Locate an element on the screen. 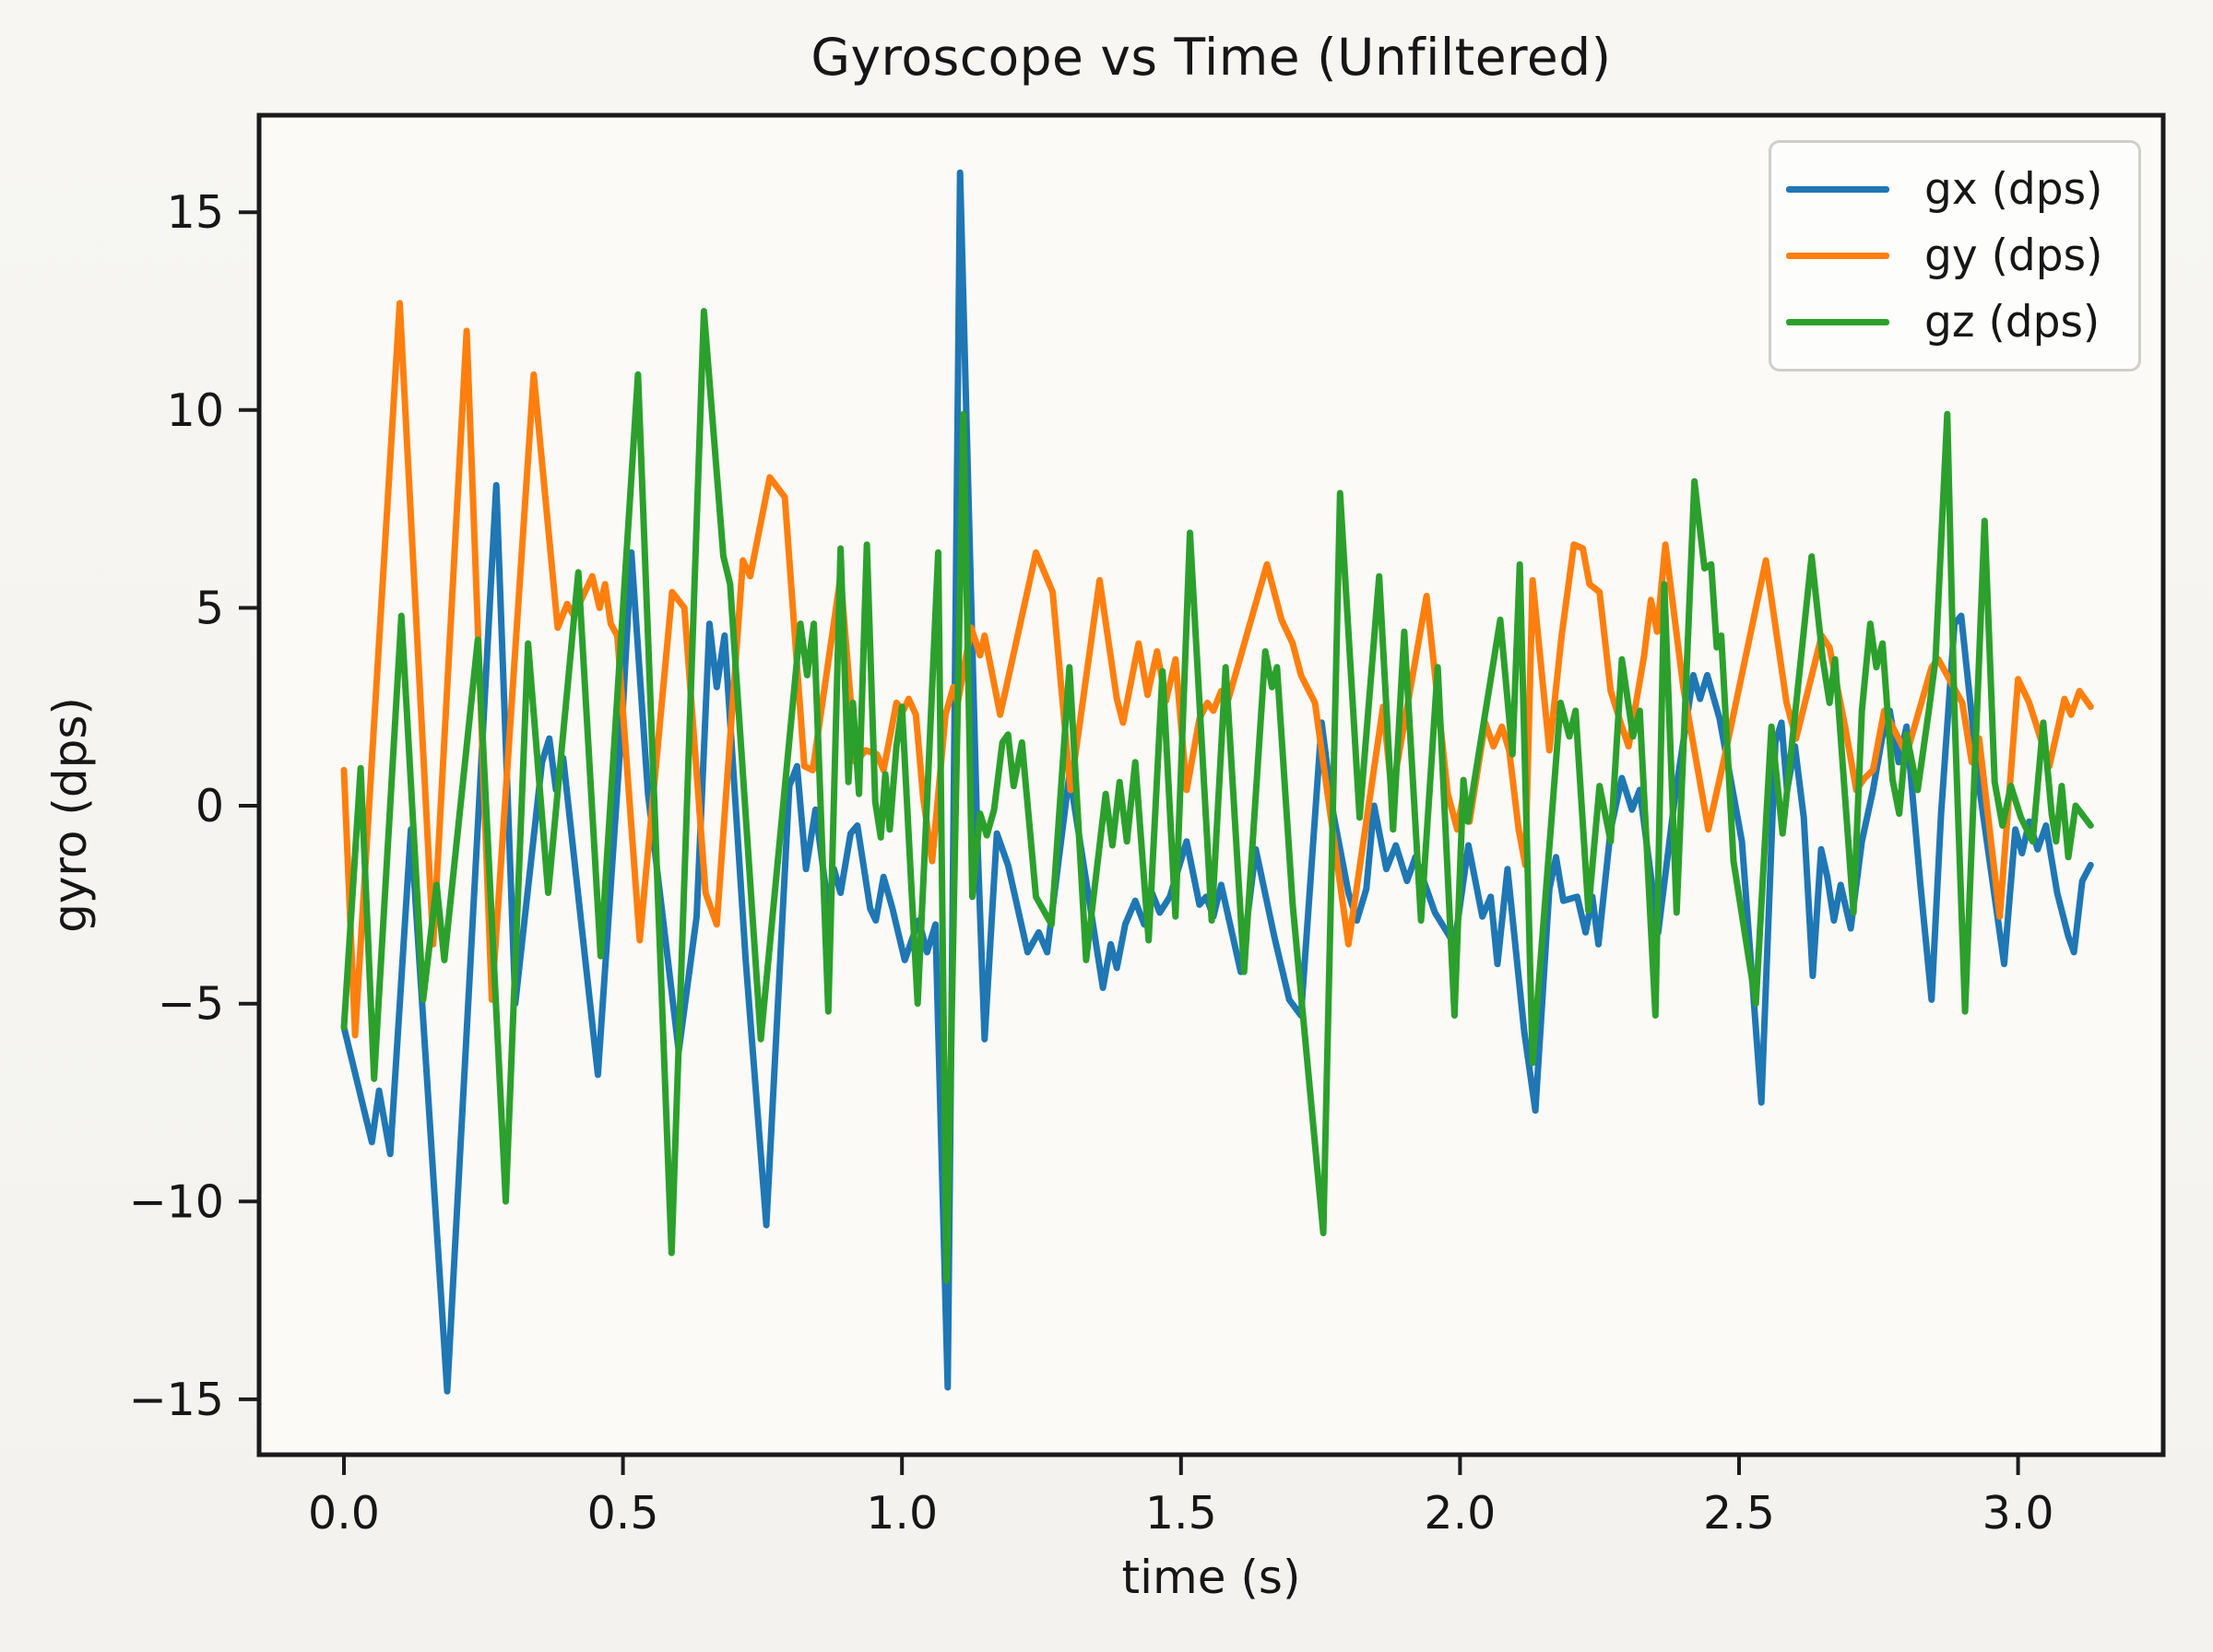  legend-item-gx: gx (dps) is located at coordinates (1957, 189).